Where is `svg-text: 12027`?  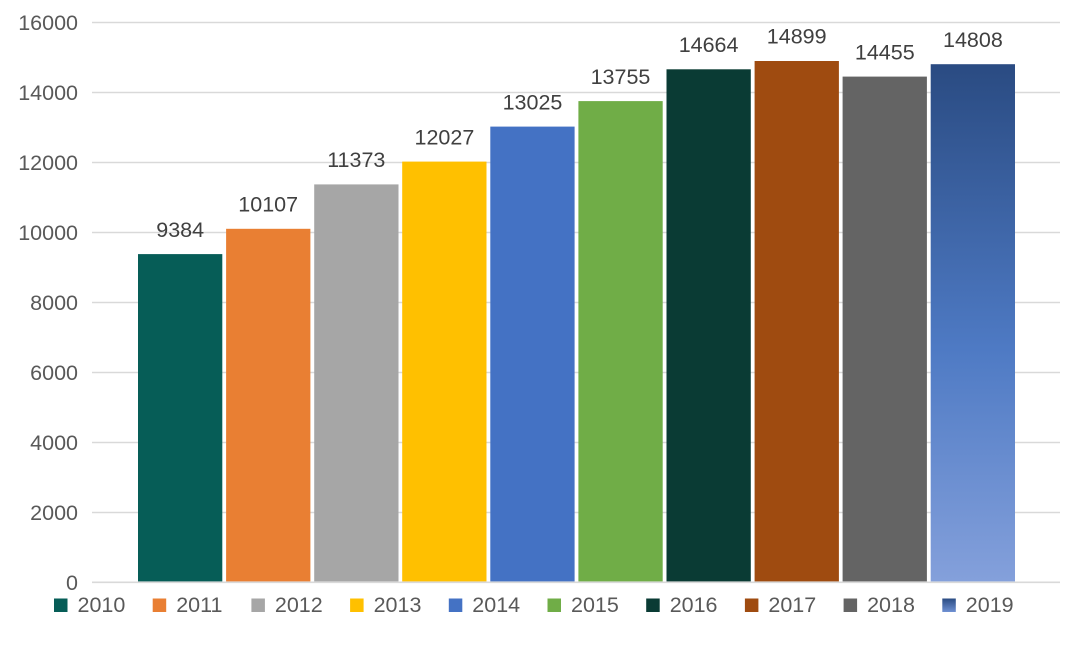
svg-text: 12027 is located at coordinates (445, 137).